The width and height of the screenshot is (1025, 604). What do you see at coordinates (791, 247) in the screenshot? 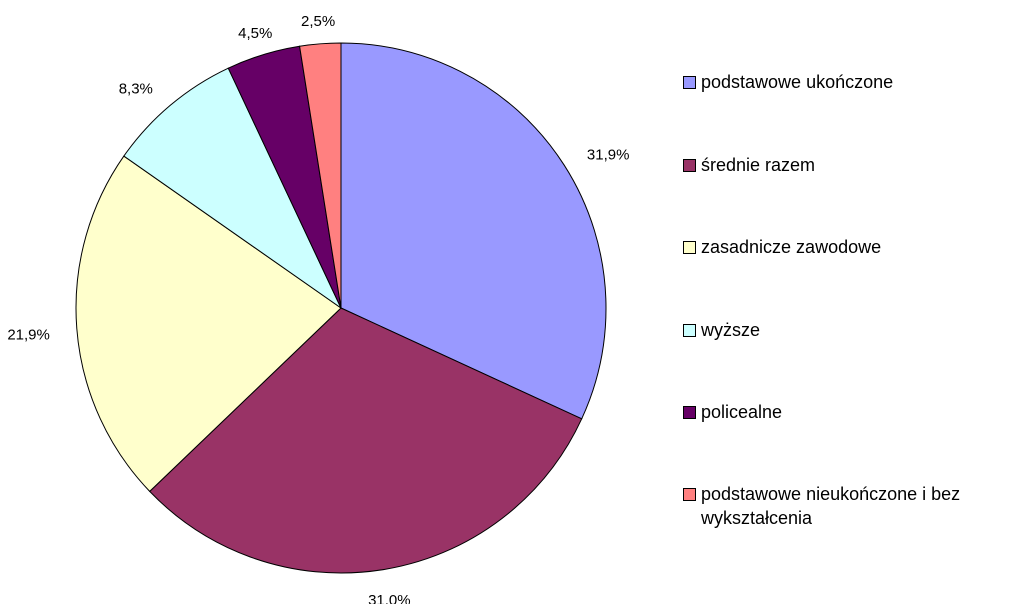
I see `legend-label: zasadnicze zawodowe` at bounding box center [791, 247].